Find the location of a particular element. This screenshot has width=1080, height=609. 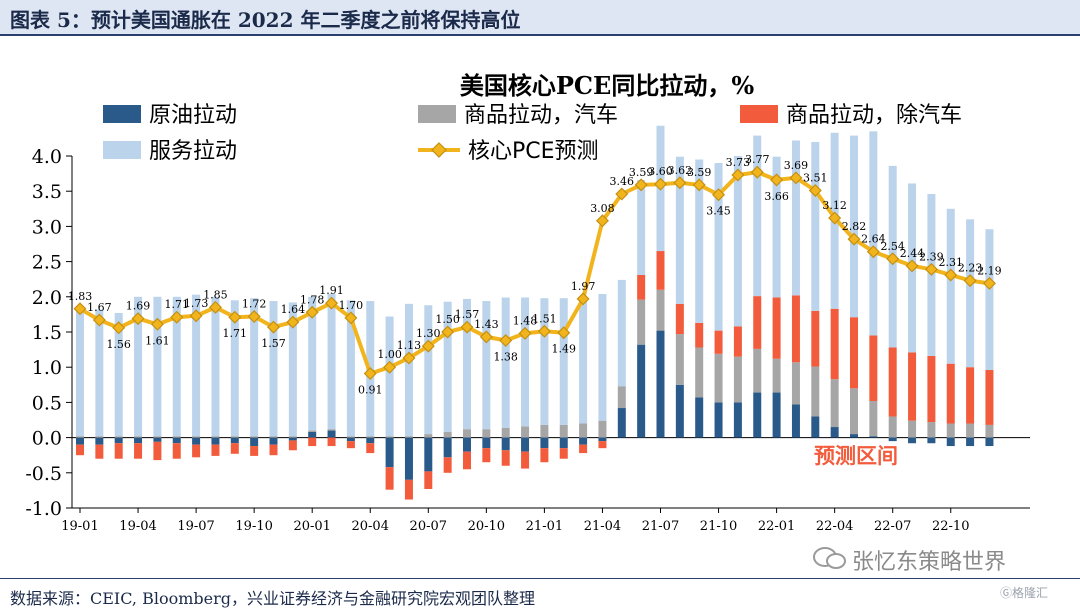

point-label-33: 3.45 is located at coordinates (718, 211).